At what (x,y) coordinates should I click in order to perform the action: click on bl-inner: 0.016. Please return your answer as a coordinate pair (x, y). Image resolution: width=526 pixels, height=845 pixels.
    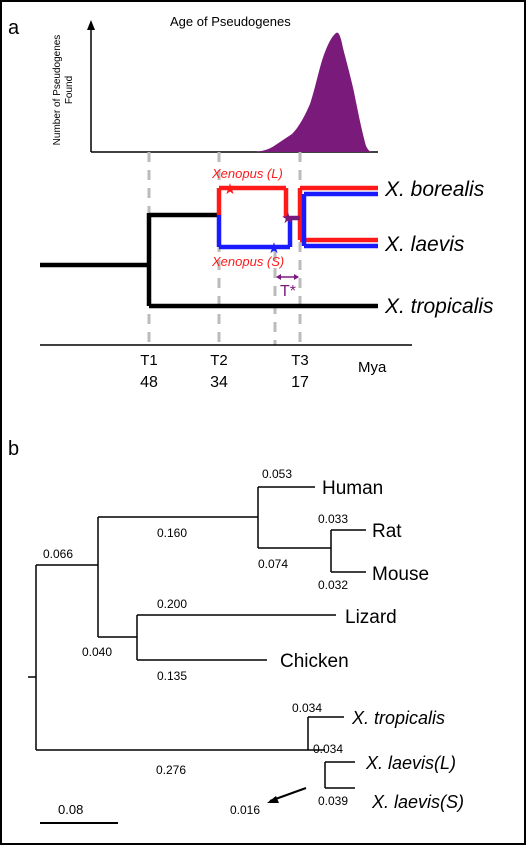
    Looking at the image, I should click on (245, 810).